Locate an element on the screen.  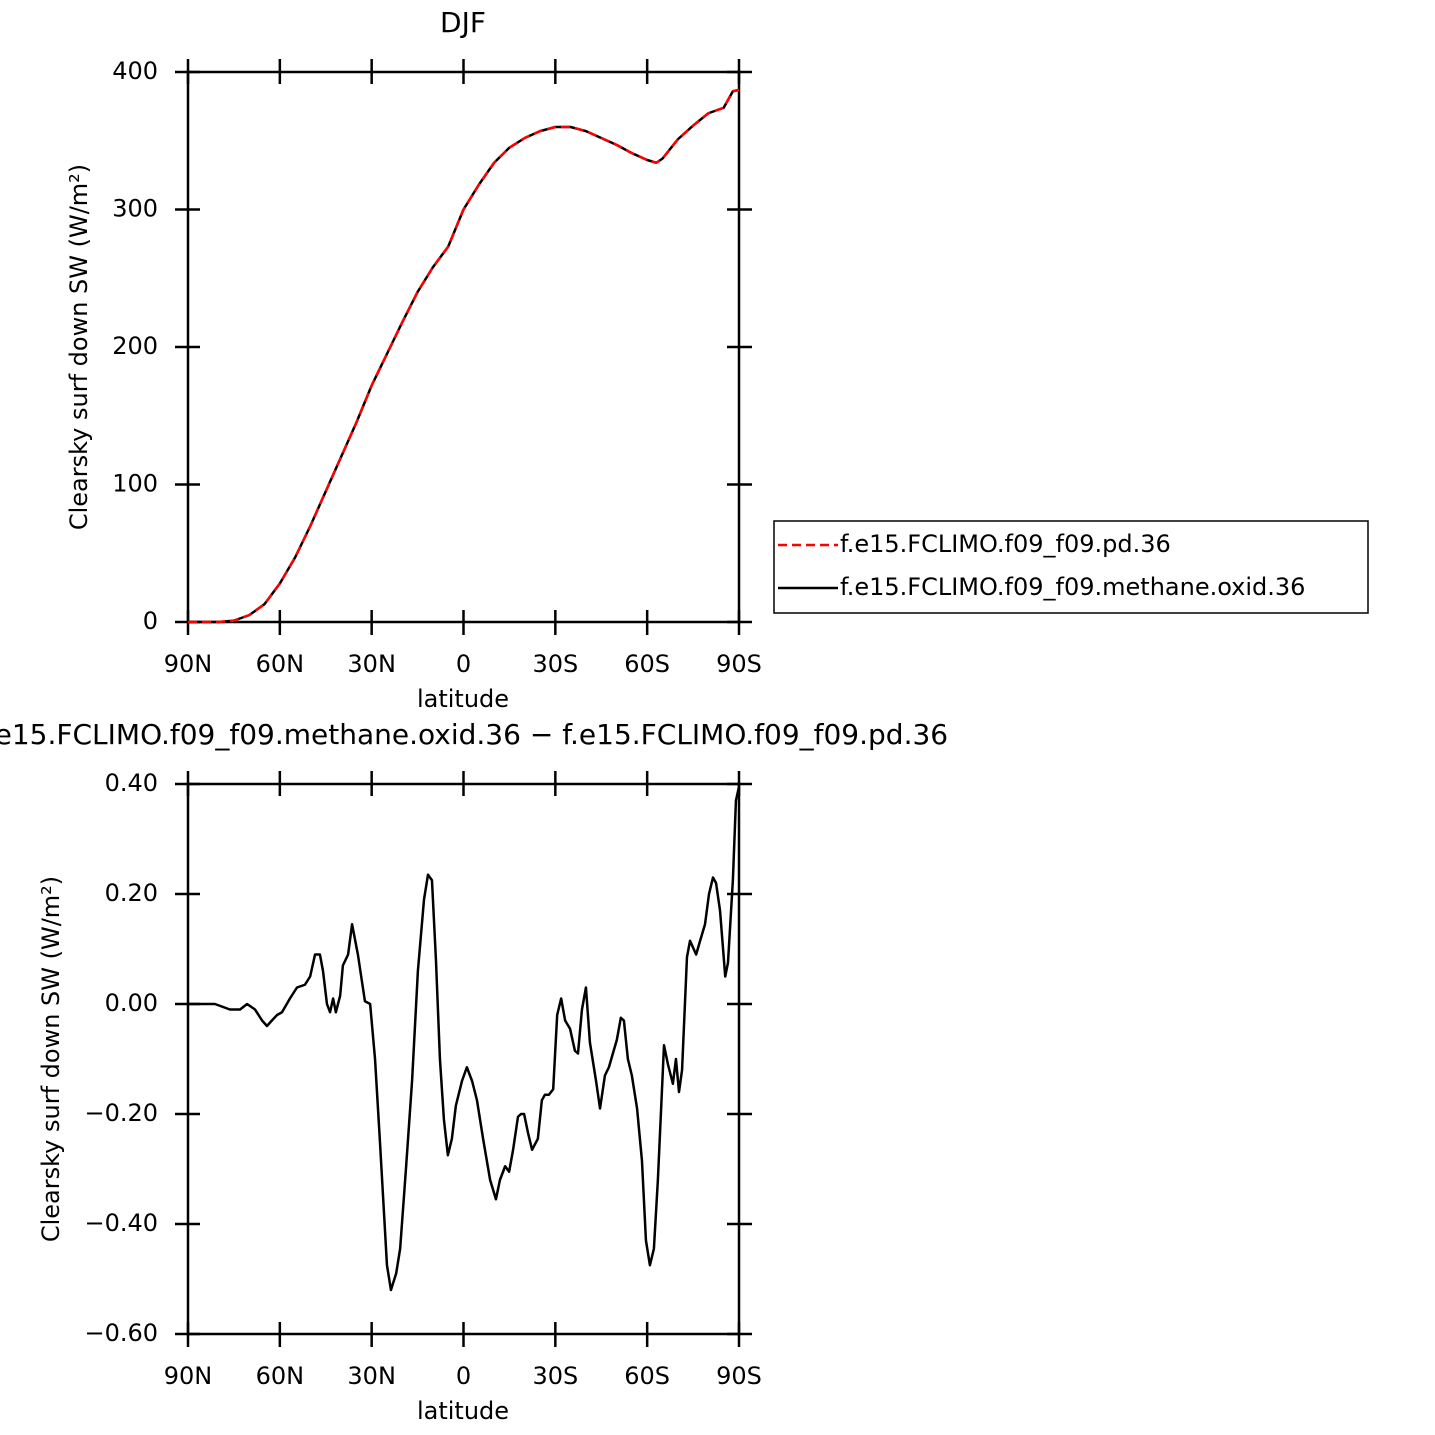
y-tick-label: 0 is located at coordinates (150, 621).